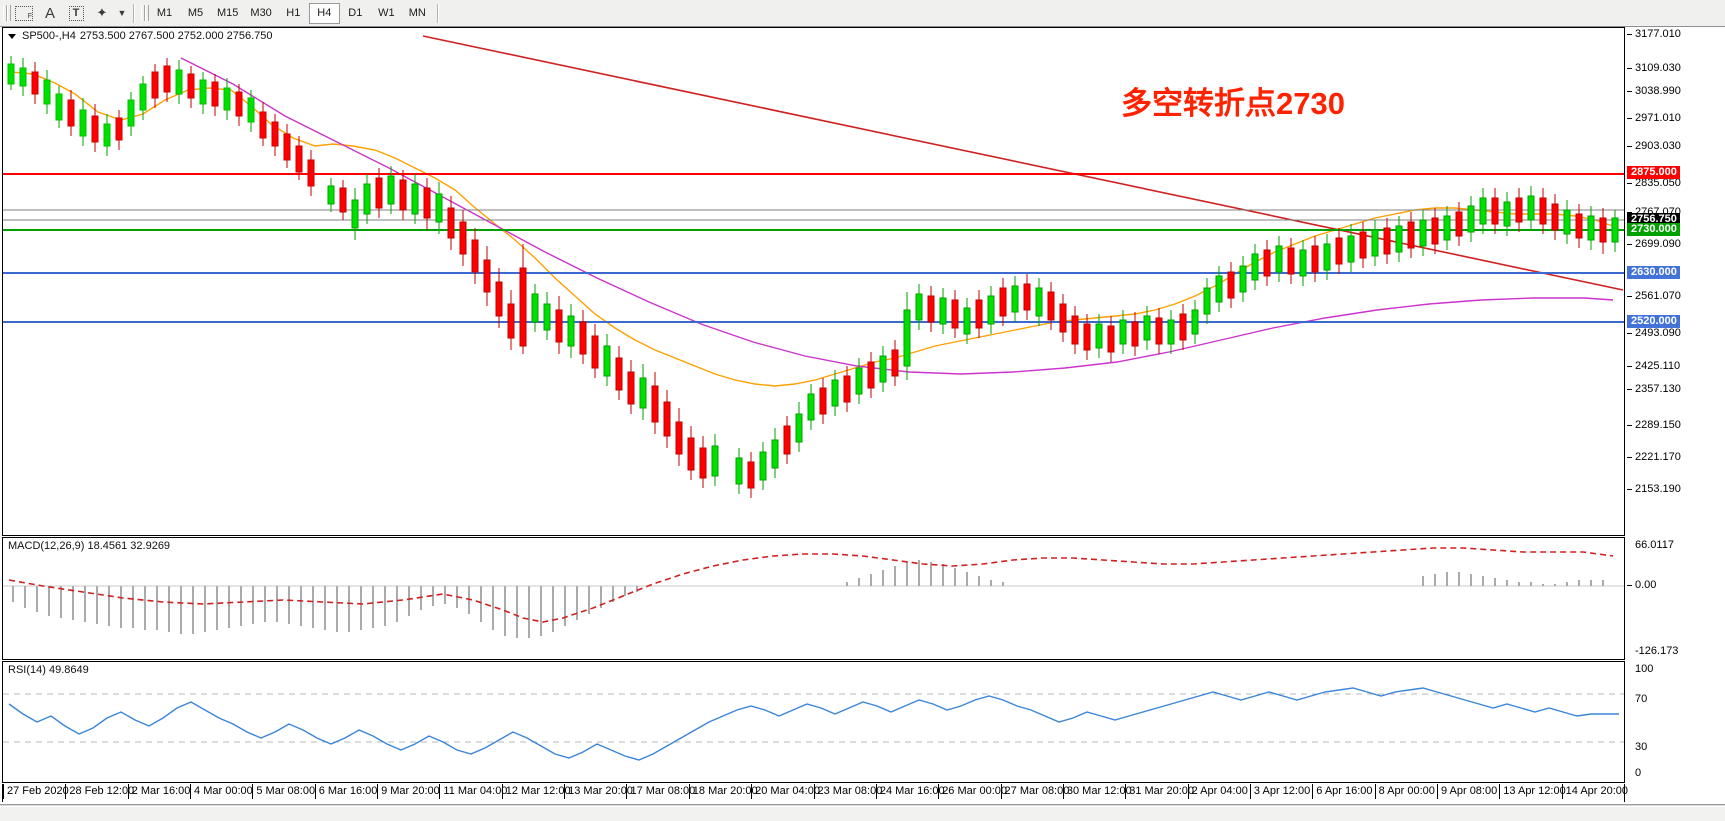  What do you see at coordinates (38, 791) in the screenshot?
I see `time-axis-label: 27 Feb 2020` at bounding box center [38, 791].